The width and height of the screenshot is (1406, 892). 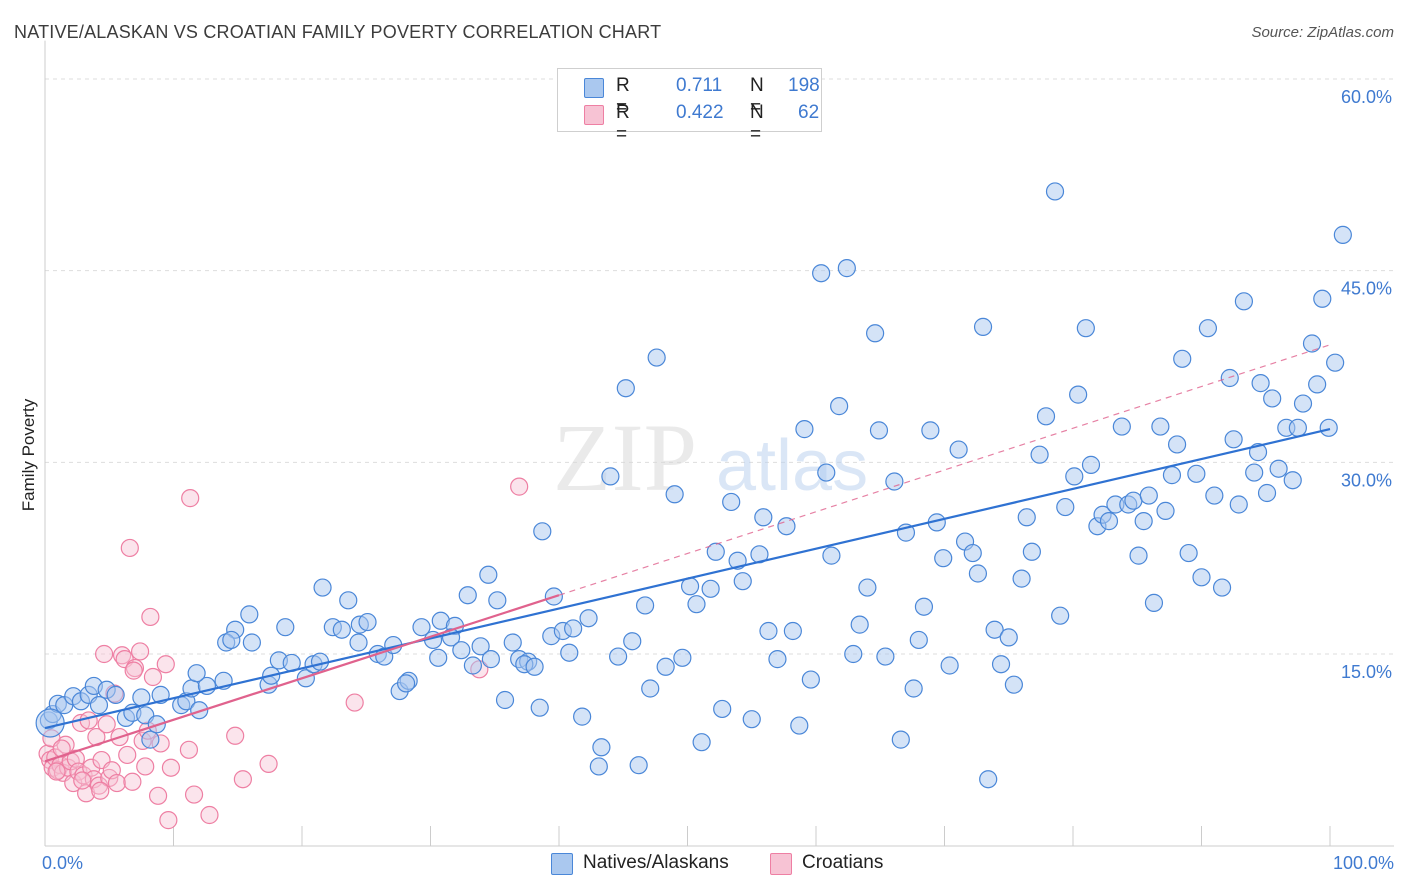 What do you see at coordinates (710, 457) in the screenshot?
I see `watermark: ZIP atlas` at bounding box center [710, 457].